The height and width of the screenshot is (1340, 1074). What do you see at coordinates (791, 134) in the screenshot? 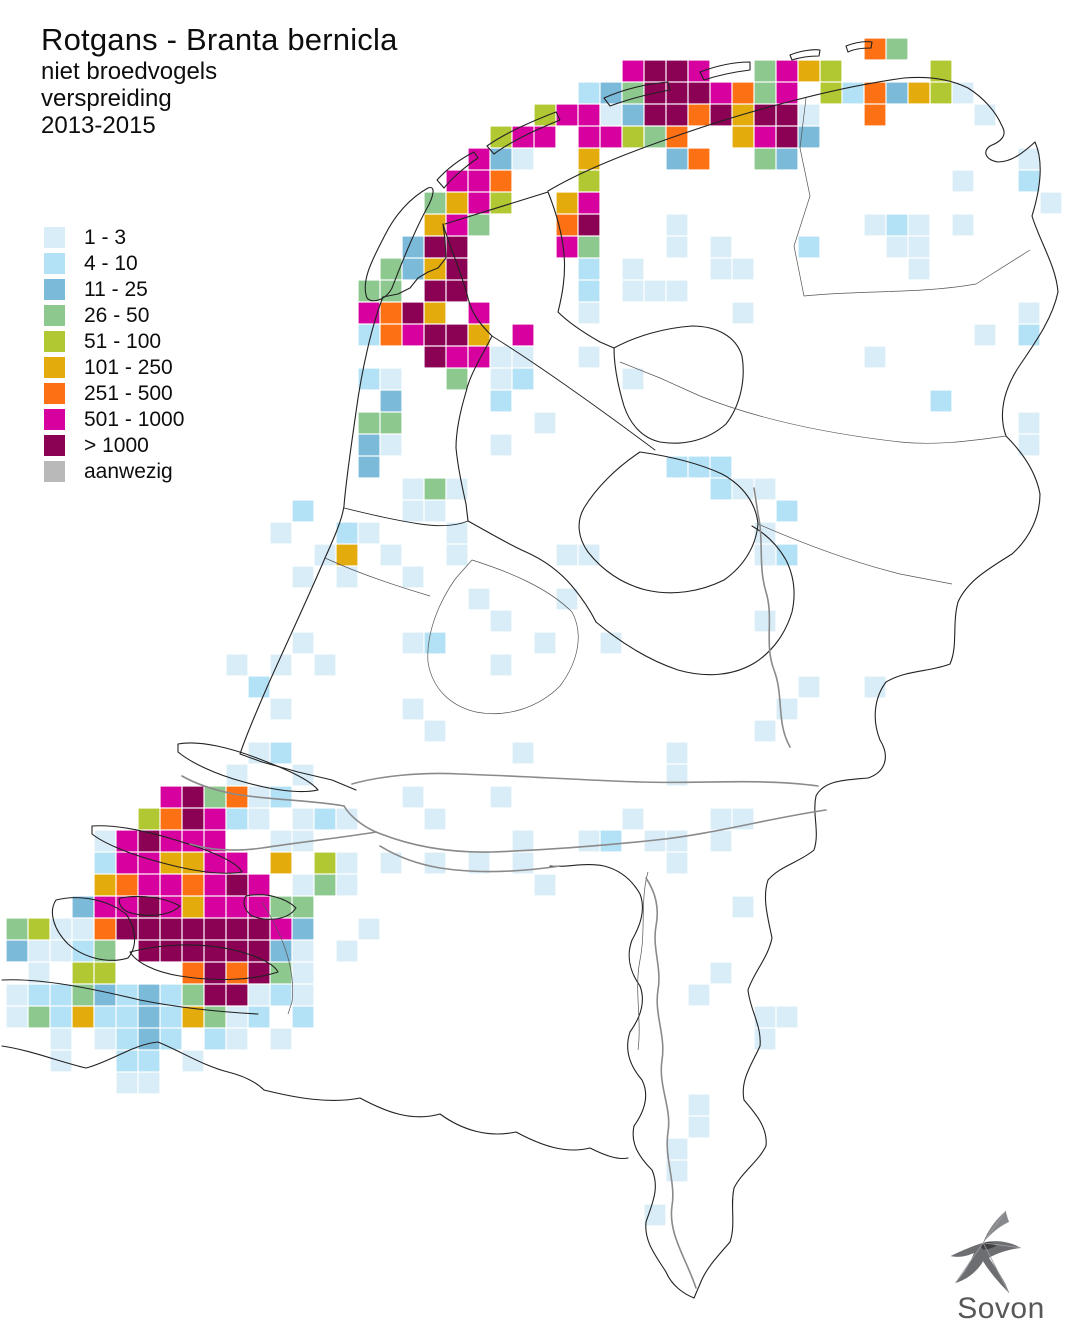
I see `coastline-north` at bounding box center [791, 134].